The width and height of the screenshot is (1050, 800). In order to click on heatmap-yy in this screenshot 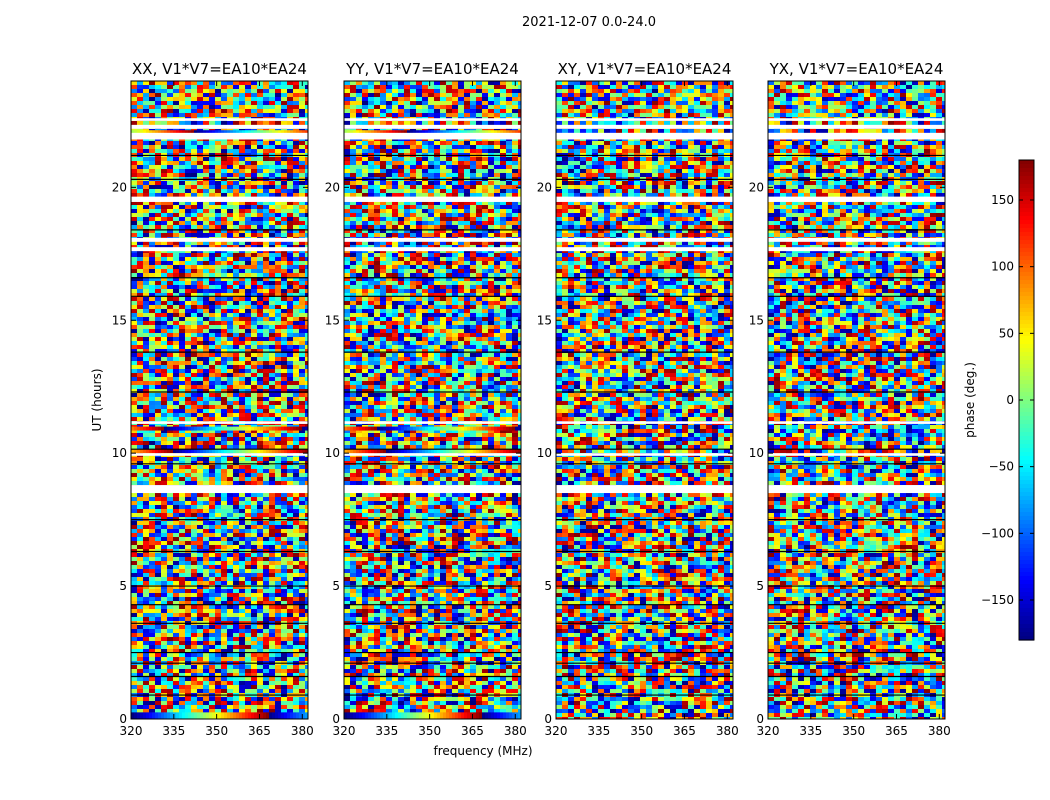, I will do `click(432, 400)`.